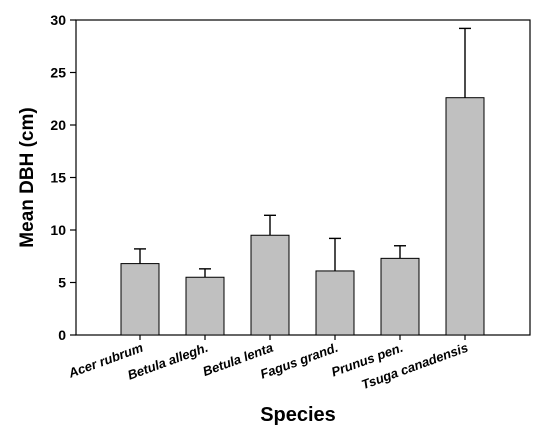 The width and height of the screenshot is (550, 434). Describe the element at coordinates (27, 177) in the screenshot. I see `y-axis-title: Mean DBH (cm)` at that location.